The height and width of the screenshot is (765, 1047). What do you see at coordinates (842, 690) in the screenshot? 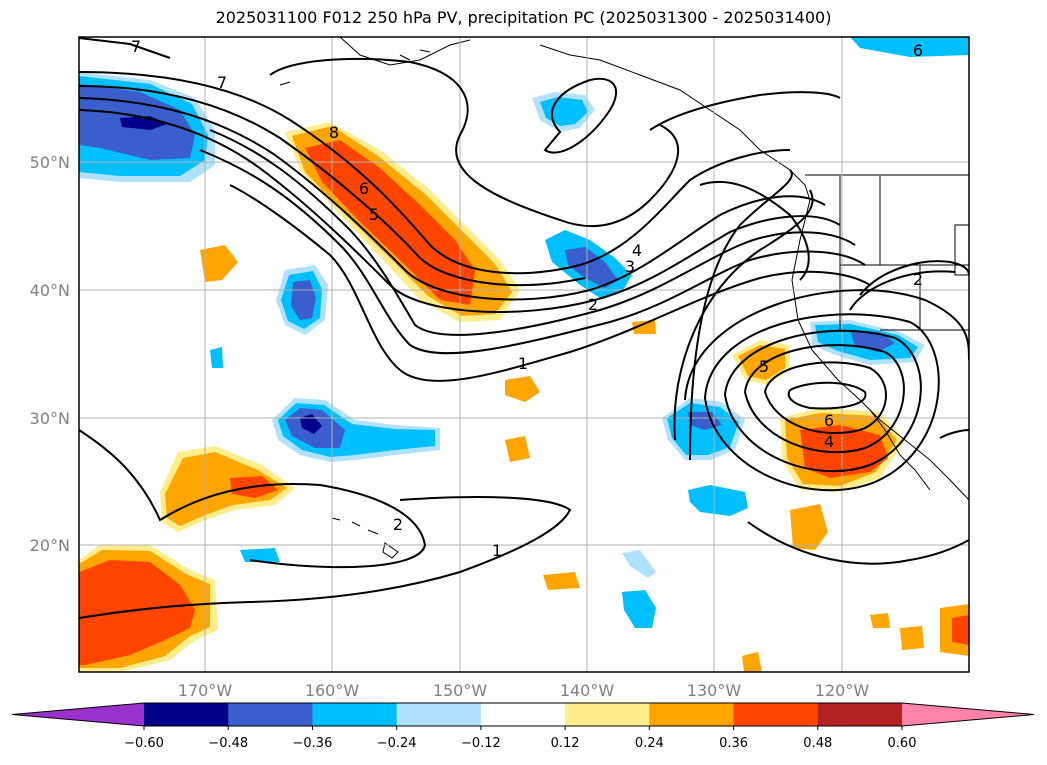
I see `lon-label: 120°W` at bounding box center [842, 690].